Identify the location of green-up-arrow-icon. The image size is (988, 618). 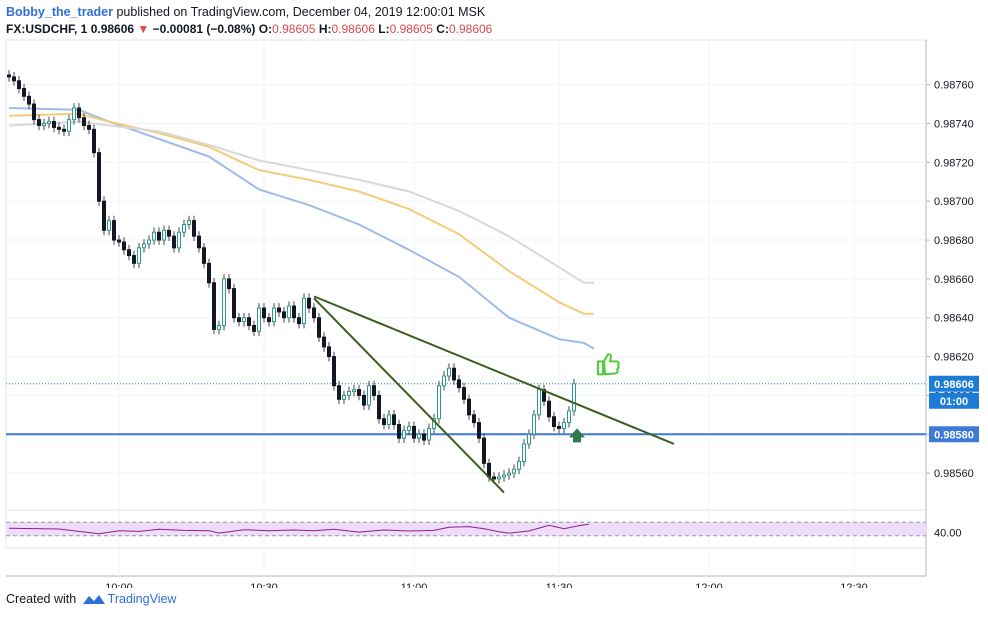
(577, 435).